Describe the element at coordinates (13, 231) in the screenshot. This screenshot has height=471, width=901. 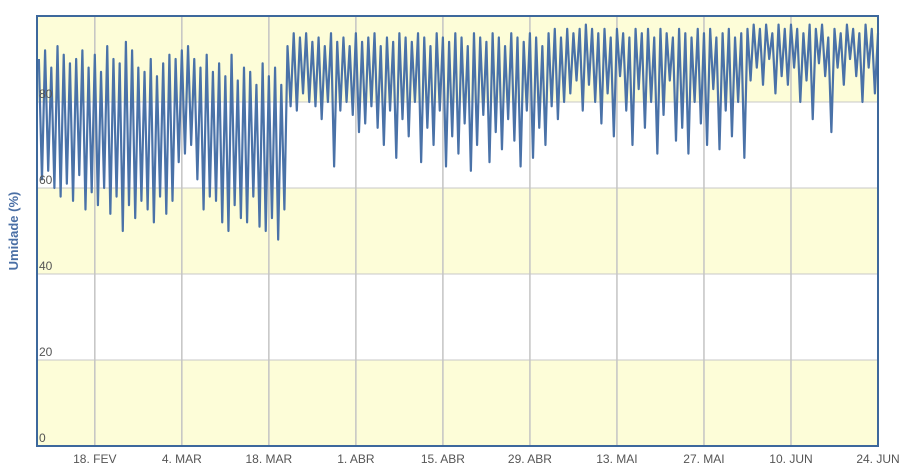
I see `y-axis-label: Umidade (%)` at that location.